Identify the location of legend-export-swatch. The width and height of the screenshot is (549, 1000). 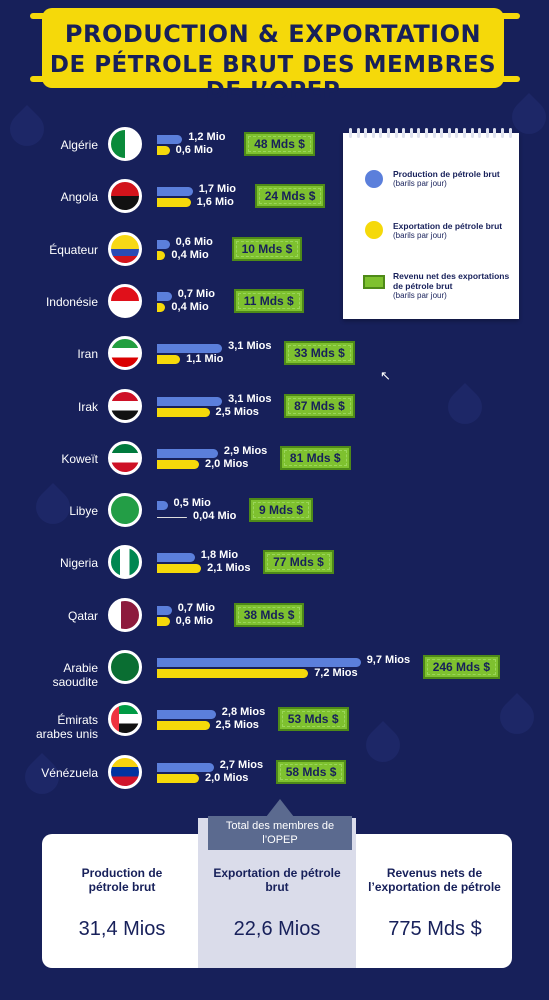
(374, 230).